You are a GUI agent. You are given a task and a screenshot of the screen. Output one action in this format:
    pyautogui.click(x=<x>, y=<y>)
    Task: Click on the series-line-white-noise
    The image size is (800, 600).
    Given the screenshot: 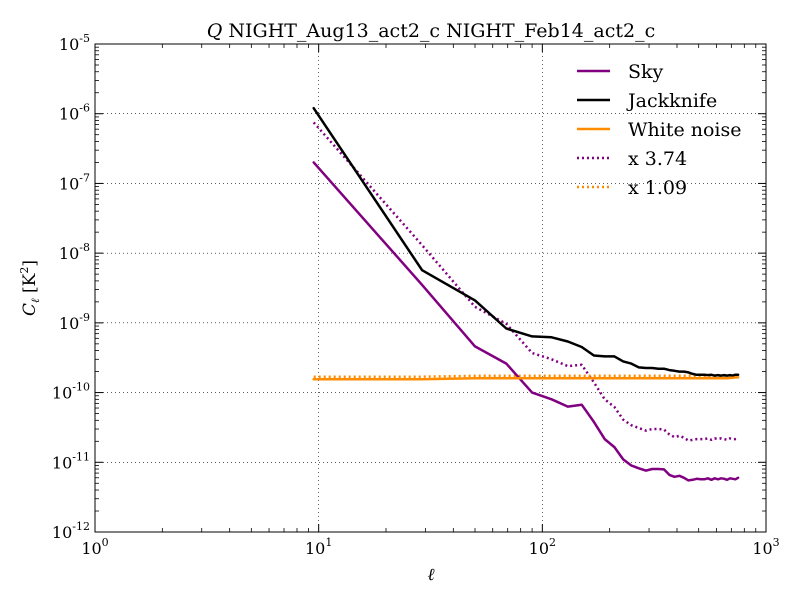 What is the action you would take?
    pyautogui.click(x=526, y=378)
    